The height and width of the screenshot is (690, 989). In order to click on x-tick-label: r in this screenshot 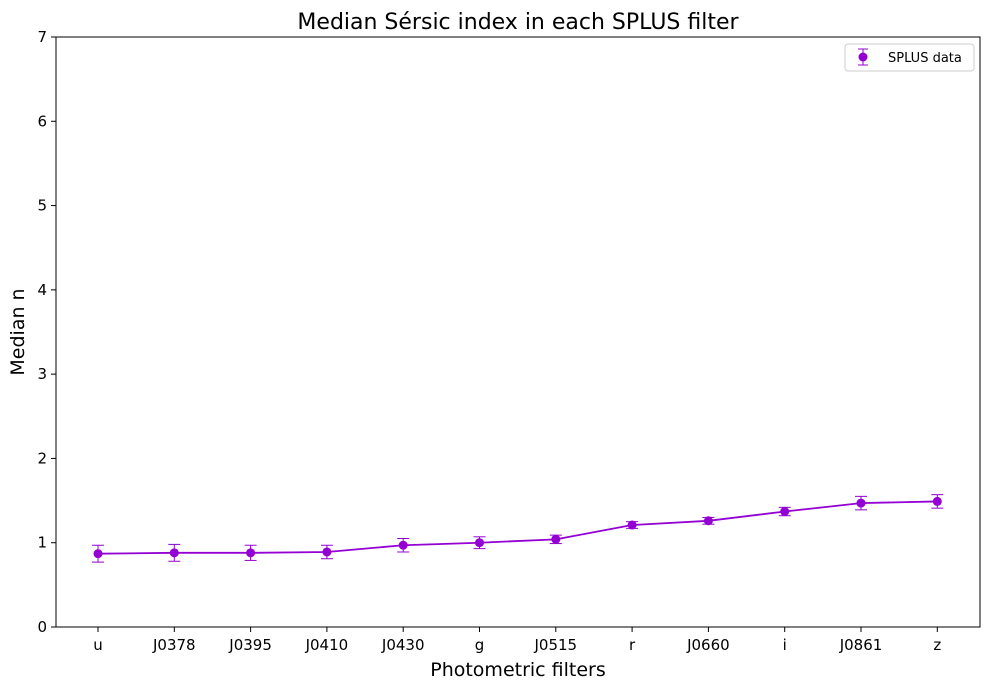, I will do `click(632, 645)`.